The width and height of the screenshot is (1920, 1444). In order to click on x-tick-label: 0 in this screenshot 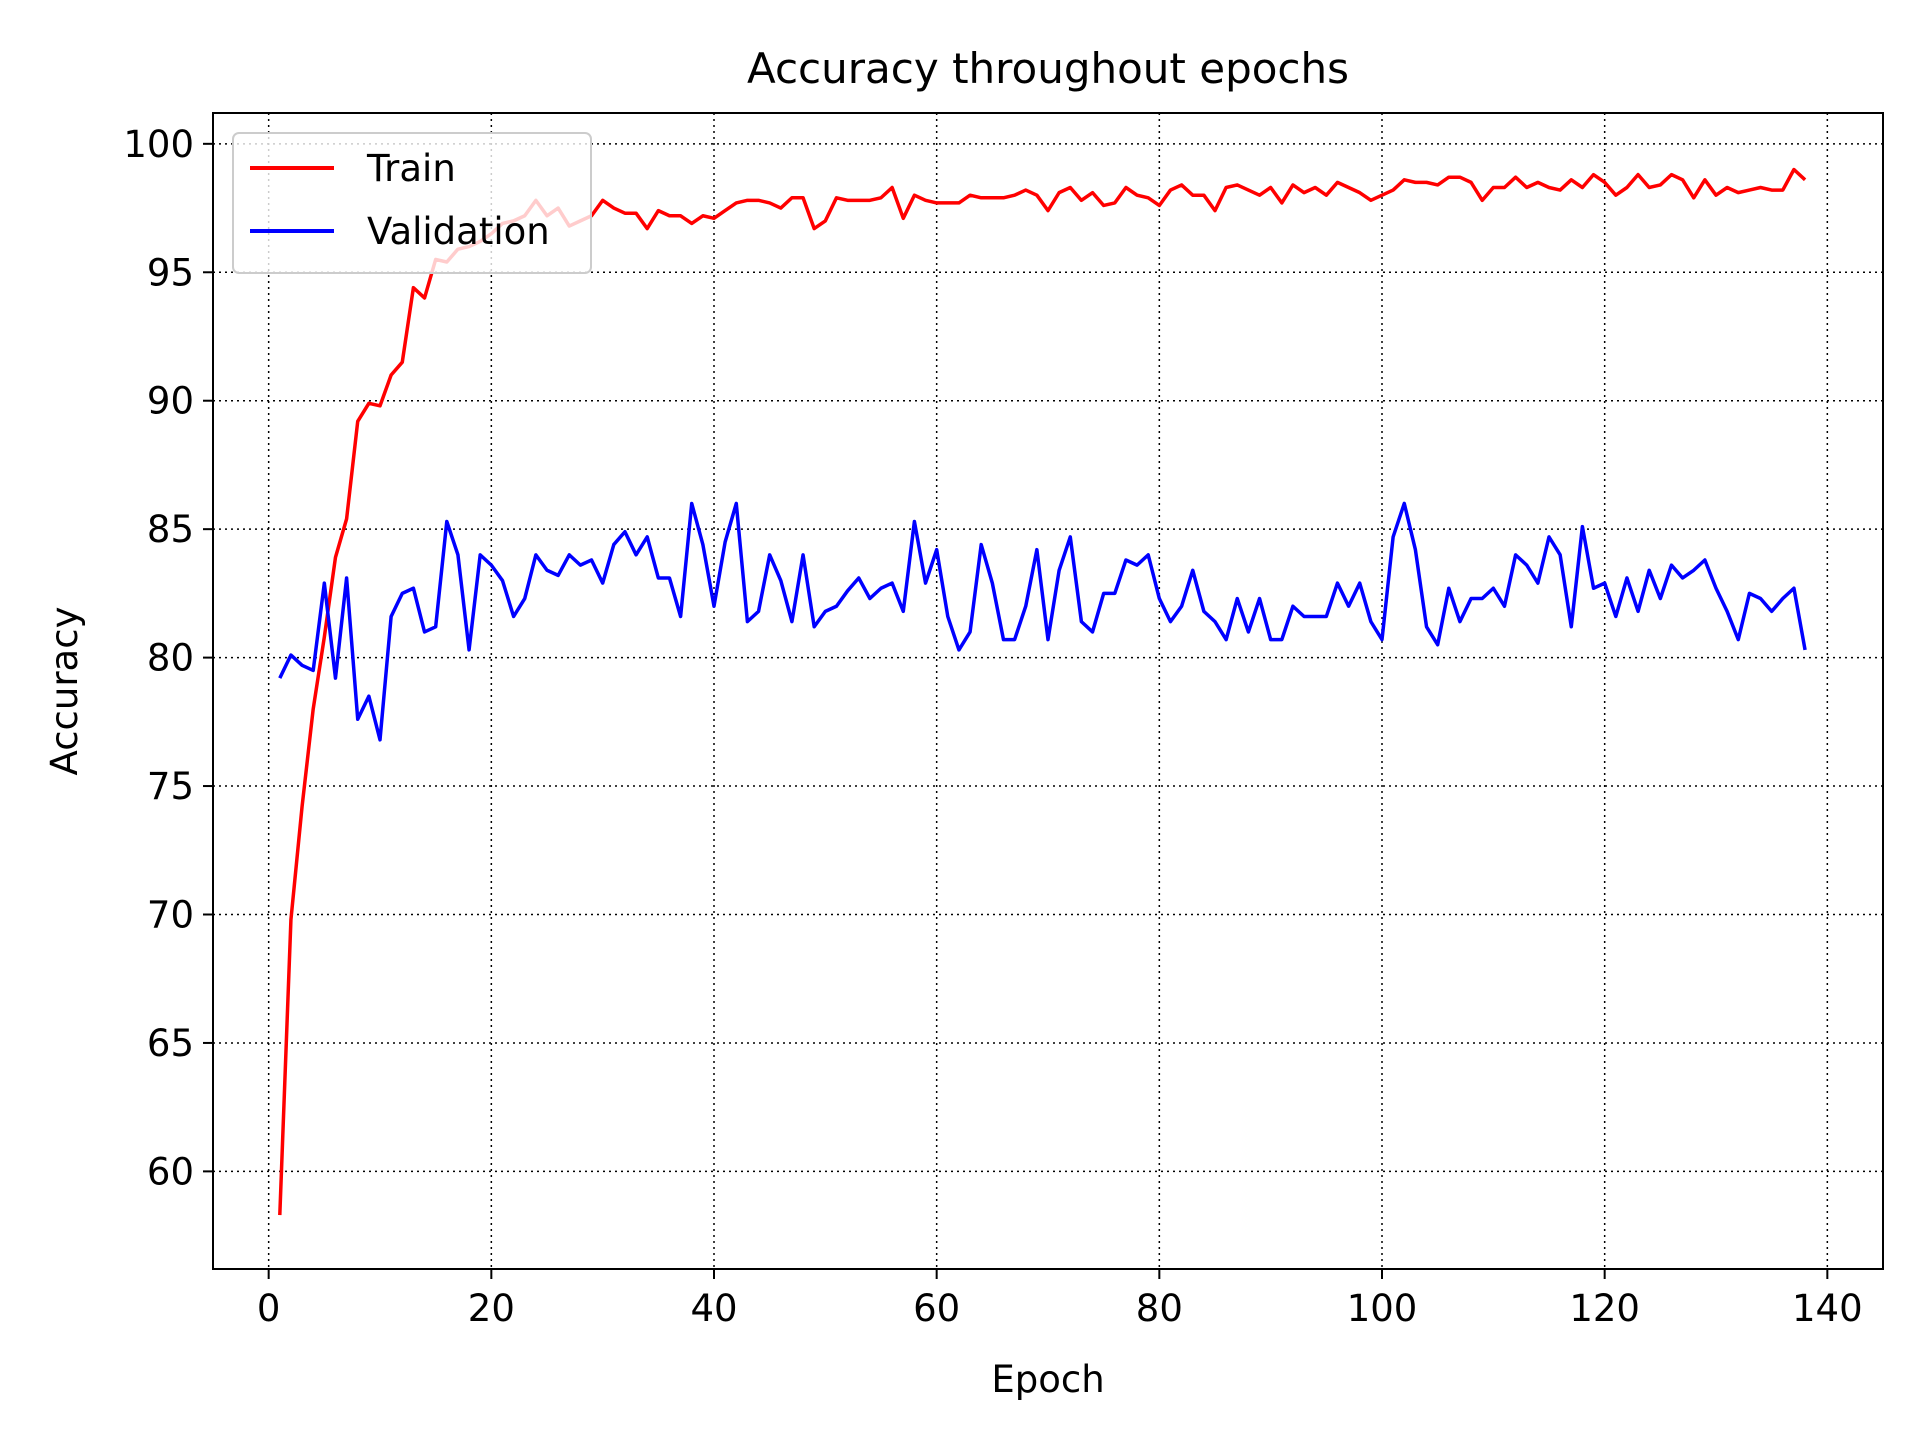, I will do `click(269, 1308)`.